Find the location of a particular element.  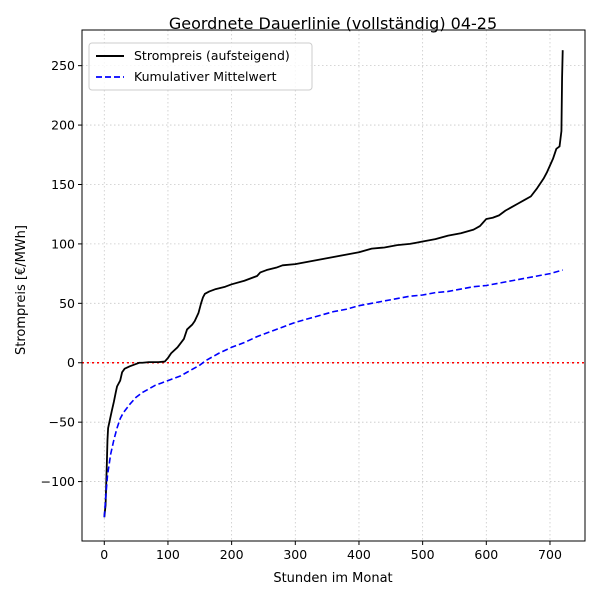

x-tick-label: 300 is located at coordinates (295, 554).